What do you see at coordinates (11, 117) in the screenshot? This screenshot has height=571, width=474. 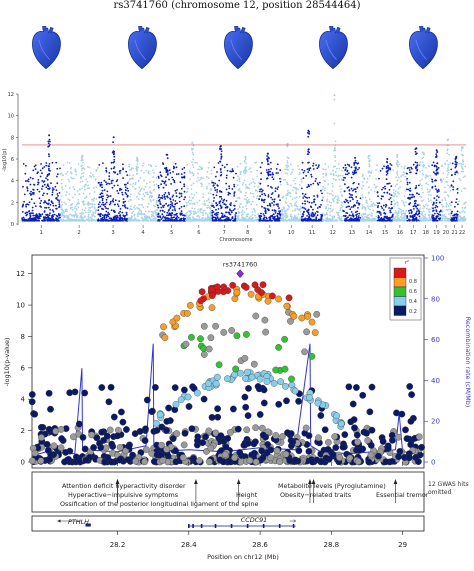 I see `manhattan-y-tick-label: 10` at bounding box center [11, 117].